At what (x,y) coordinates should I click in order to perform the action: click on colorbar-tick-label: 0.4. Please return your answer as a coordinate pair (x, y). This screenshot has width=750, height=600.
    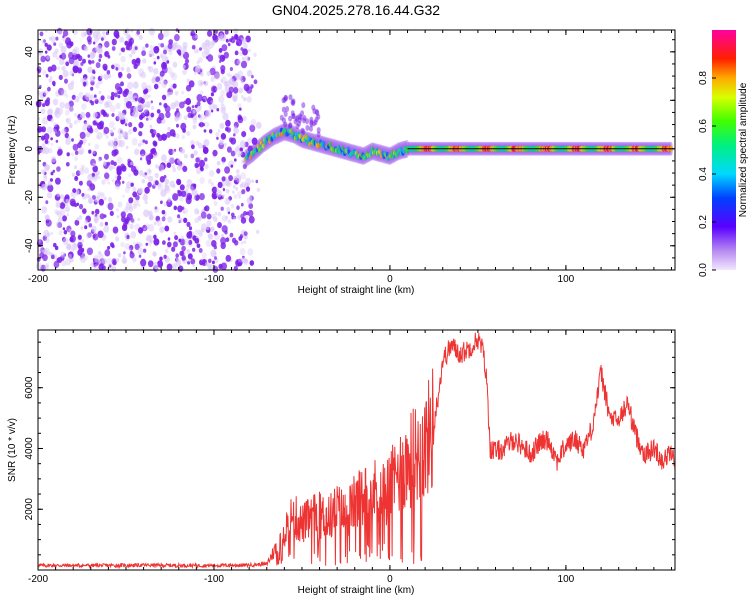
    Looking at the image, I should click on (703, 174).